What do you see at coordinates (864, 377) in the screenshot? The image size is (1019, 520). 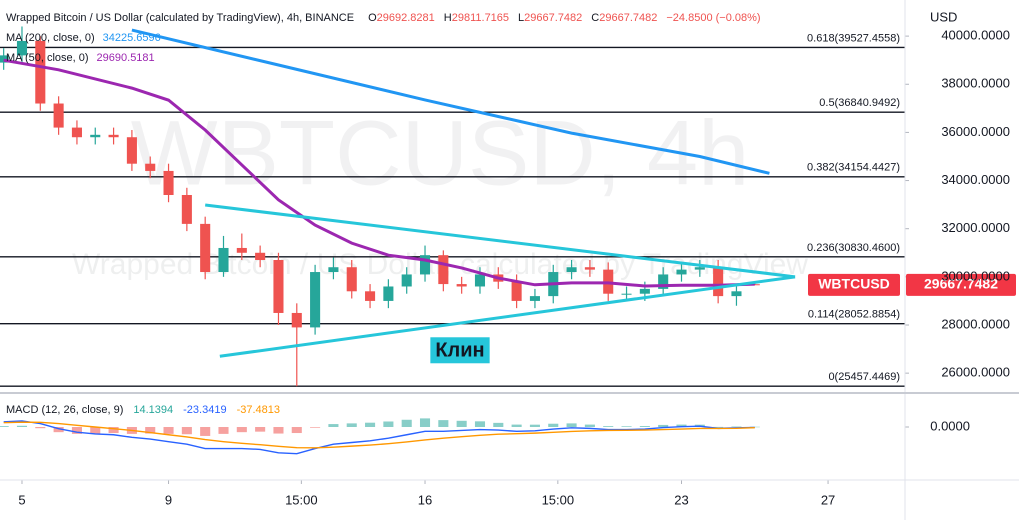 I see `fib-label: 0(25457.4469)` at bounding box center [864, 377].